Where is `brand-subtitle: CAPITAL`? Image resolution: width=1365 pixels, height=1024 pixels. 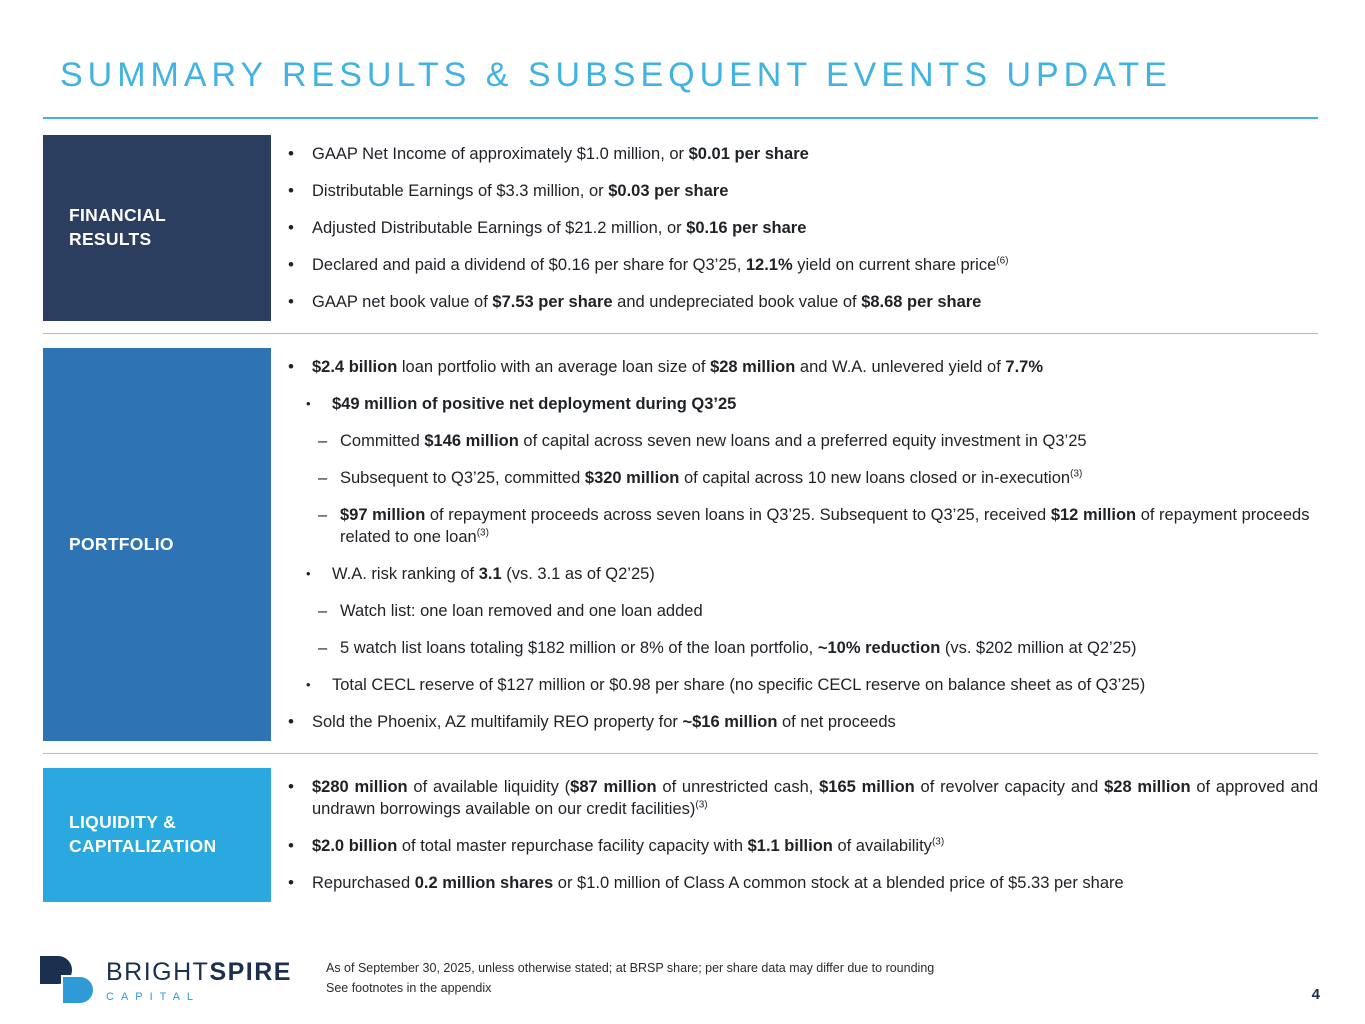
brand-subtitle: CAPITAL is located at coordinates (153, 996).